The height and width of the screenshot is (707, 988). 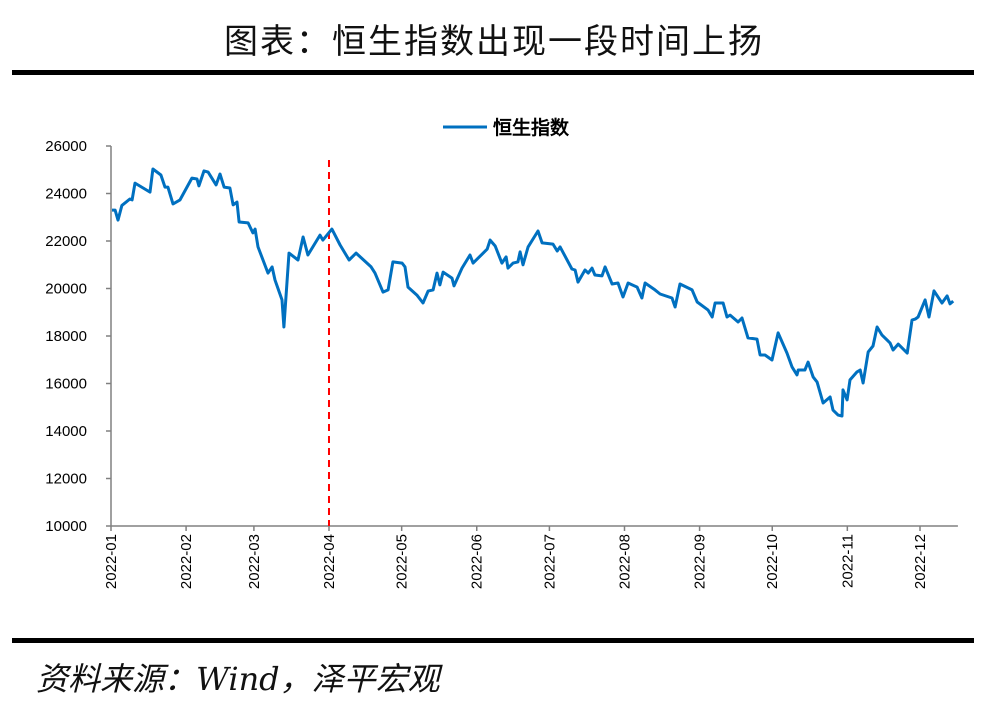 I want to click on x-tick-label: 2022-11, so click(x=847, y=561).